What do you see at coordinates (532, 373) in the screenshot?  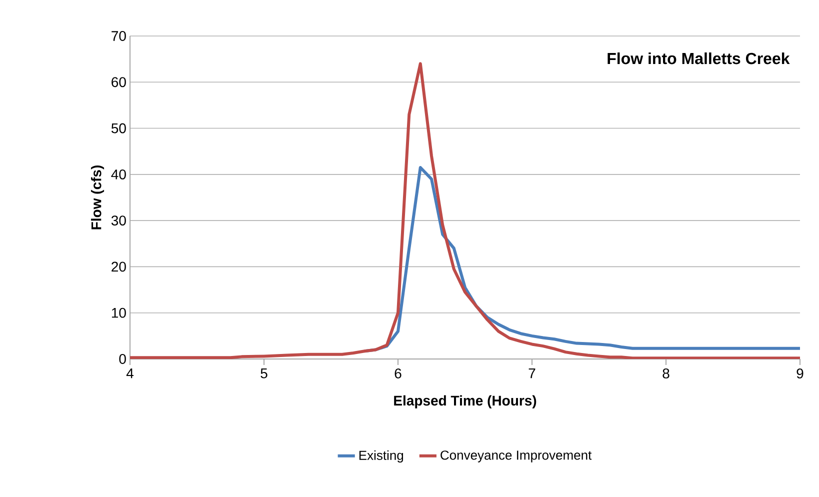 I see `x-tick-label: 7` at bounding box center [532, 373].